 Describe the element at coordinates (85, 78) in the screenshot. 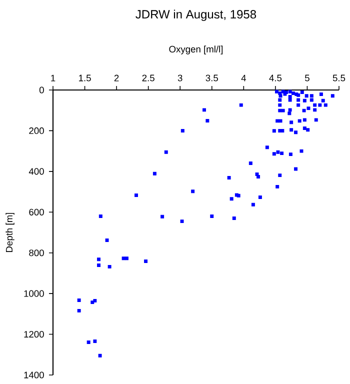

I see `x-tick-label: 1.5` at that location.